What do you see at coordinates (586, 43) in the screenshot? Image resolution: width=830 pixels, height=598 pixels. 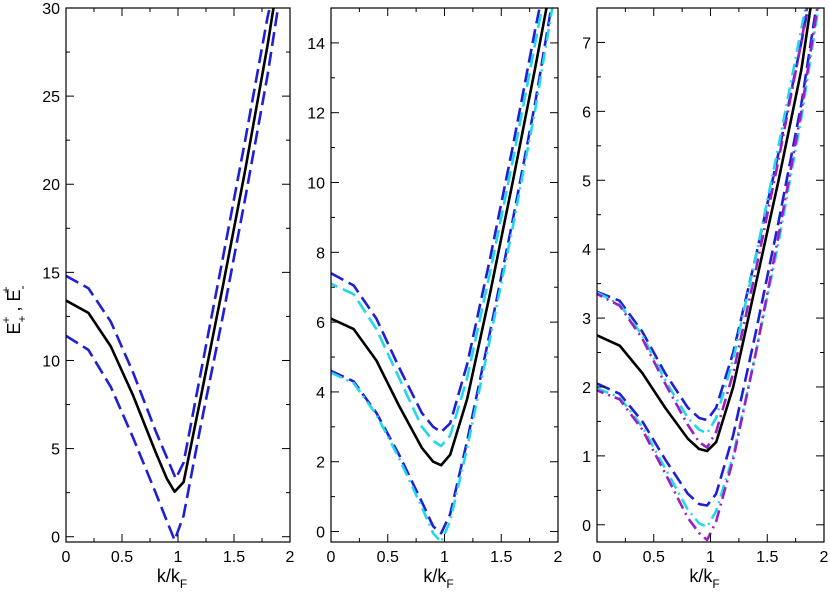 I see `y-tick-label: 7` at bounding box center [586, 43].